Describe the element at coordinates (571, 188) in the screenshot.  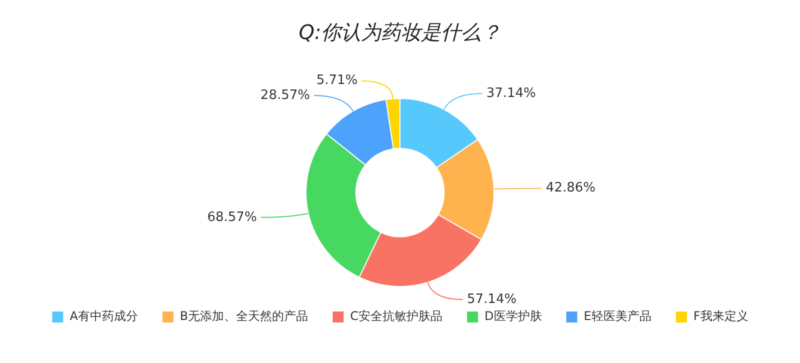
I see `data-label: 42.86%` at that location.